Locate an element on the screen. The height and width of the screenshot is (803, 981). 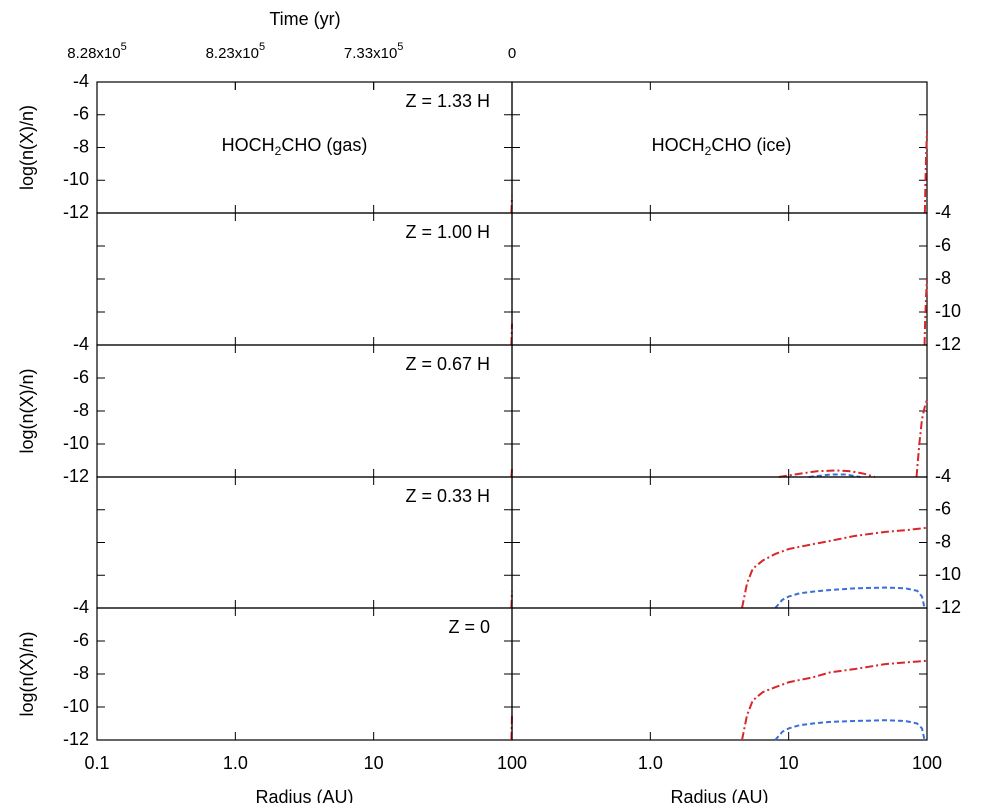
species-text: CHO (ice) is located at coordinates (751, 145).